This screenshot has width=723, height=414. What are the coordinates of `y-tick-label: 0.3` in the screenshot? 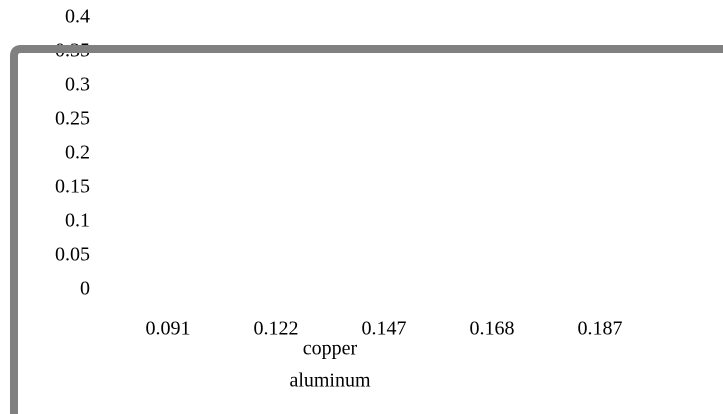 It's located at (77, 85).